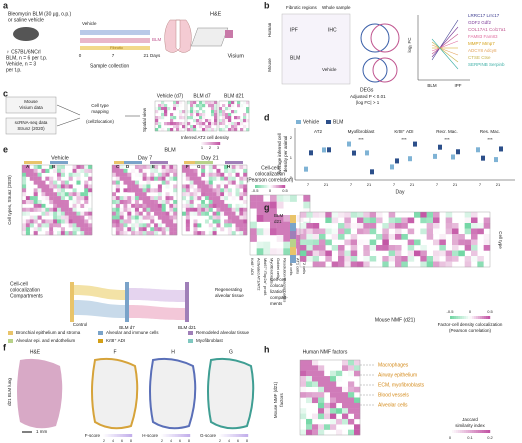  Describe the element at coordinates (457, 85) in the screenshot. I see `label: IPF` at that location.